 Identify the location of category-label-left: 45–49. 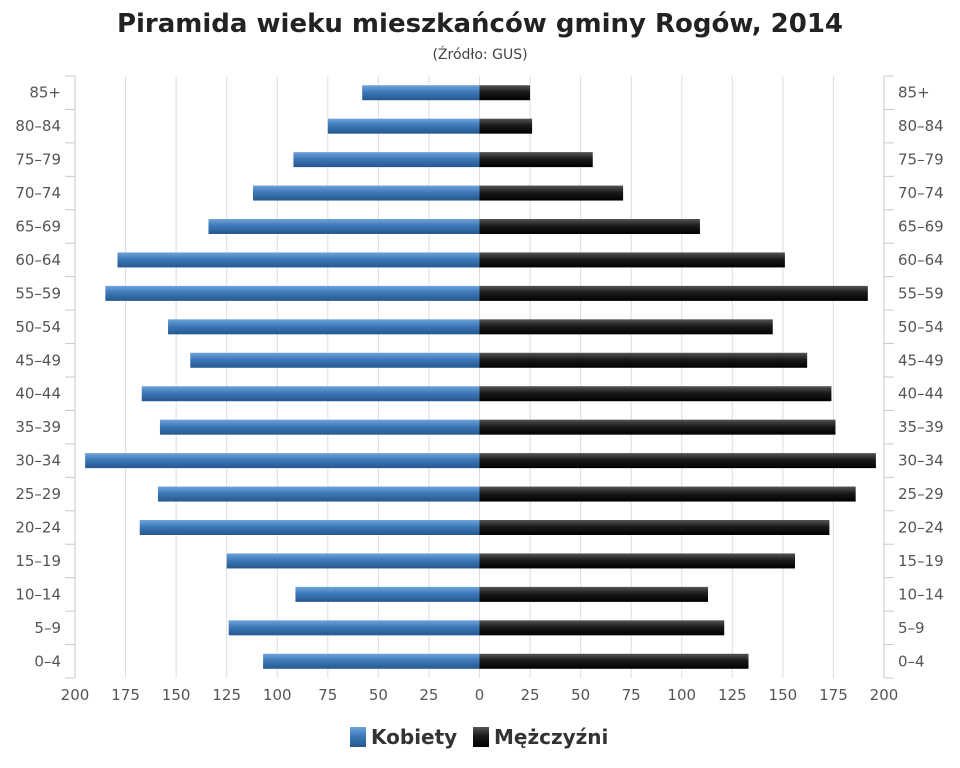
(38, 360).